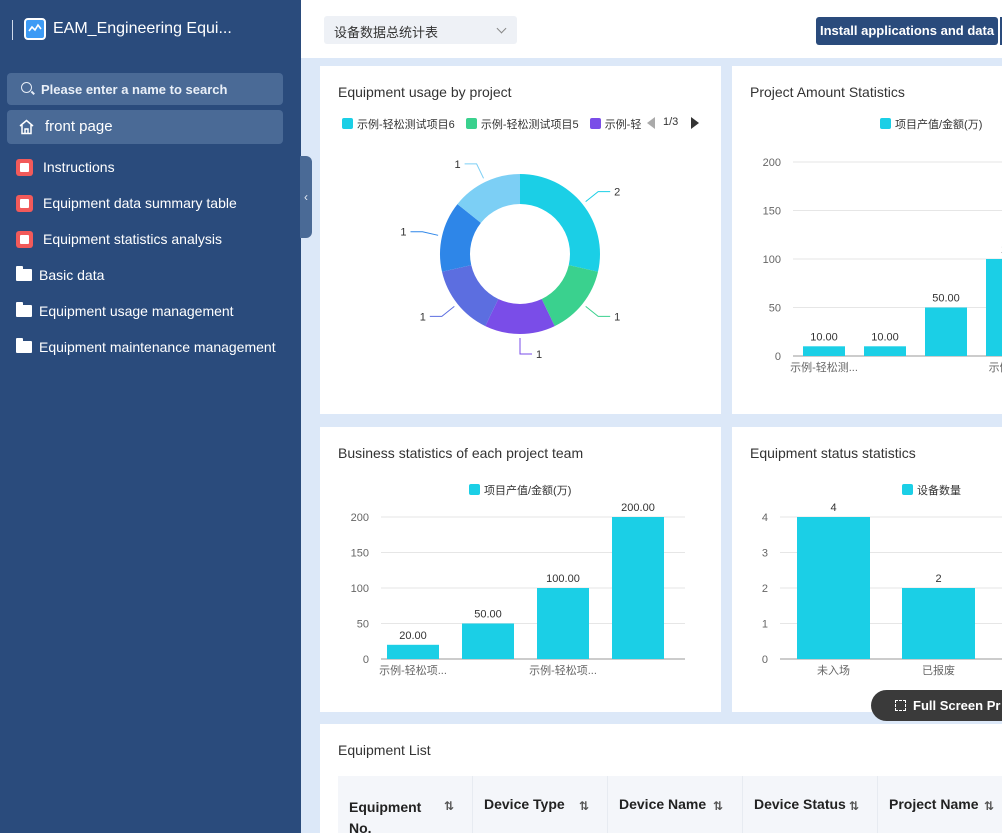 Image resolution: width=1002 pixels, height=833 pixels. Describe the element at coordinates (617, 193) in the screenshot. I see `donut-data-label: 2` at that location.